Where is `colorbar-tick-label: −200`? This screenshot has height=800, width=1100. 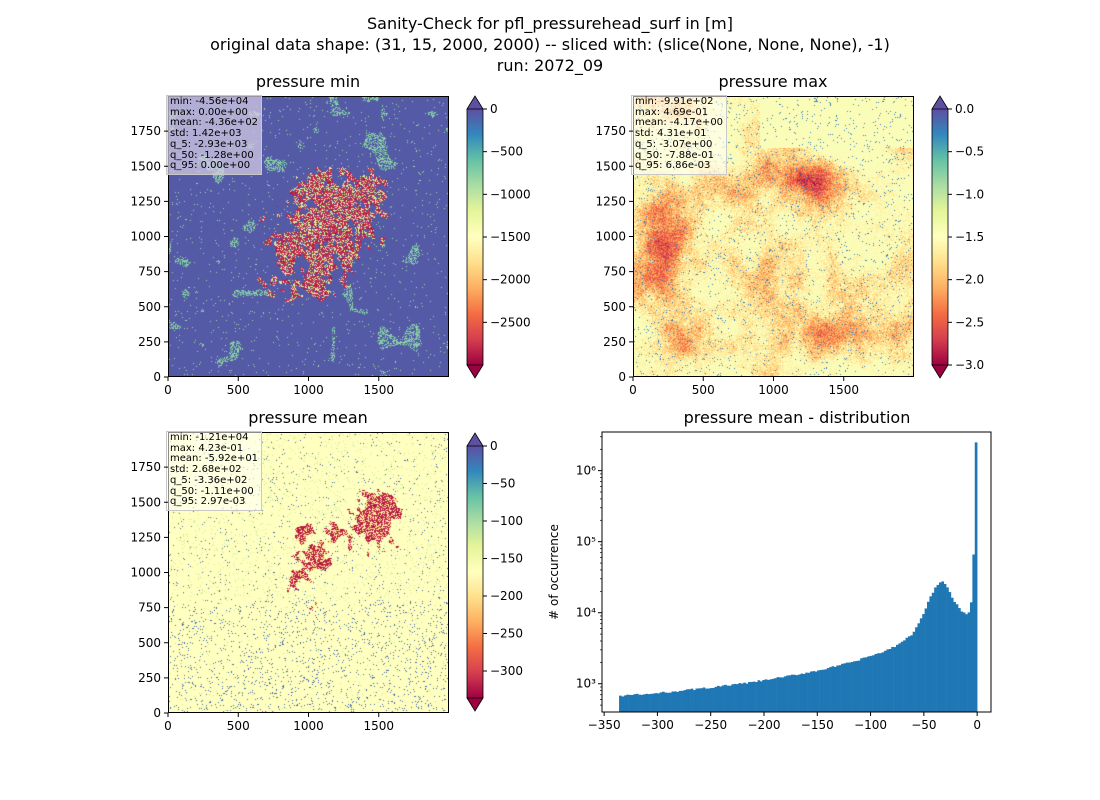 colorbar-tick-label: −200 is located at coordinates (506, 596).